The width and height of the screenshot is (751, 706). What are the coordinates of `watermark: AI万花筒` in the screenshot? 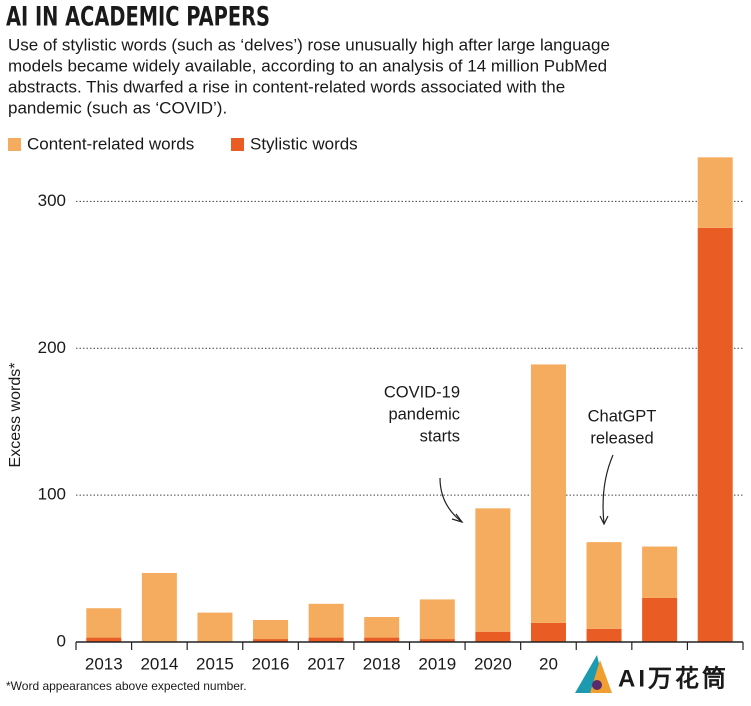 It's located at (652, 674).